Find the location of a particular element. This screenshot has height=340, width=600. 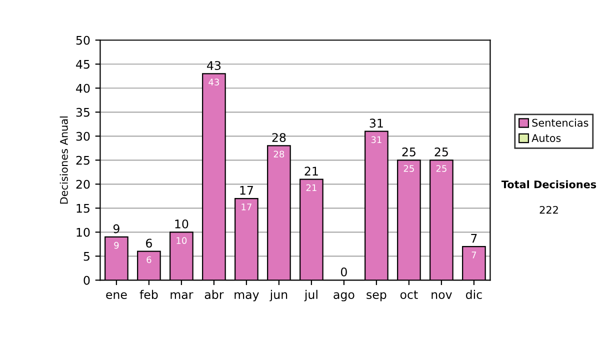

data-label: 7 is located at coordinates (474, 255).